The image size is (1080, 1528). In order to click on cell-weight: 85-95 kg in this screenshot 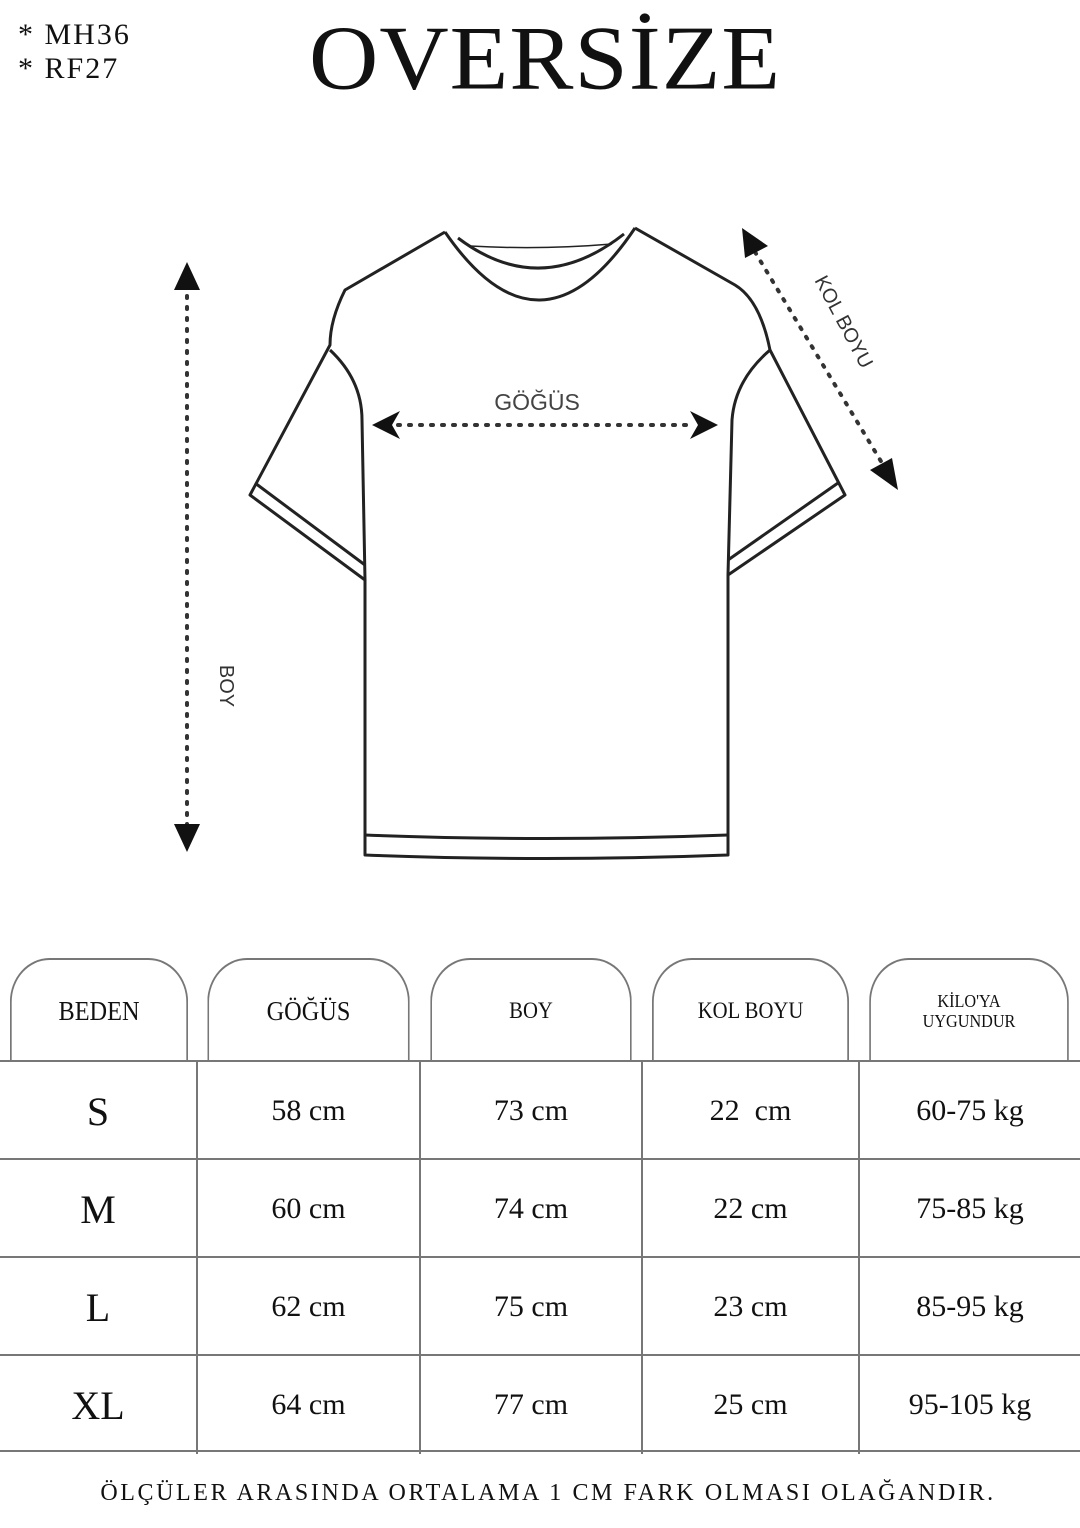, I will do `click(969, 1307)`.